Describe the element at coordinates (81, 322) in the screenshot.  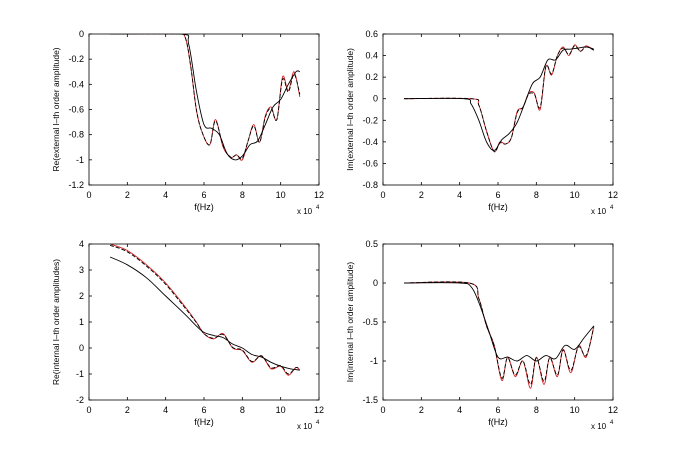
I see `y-tick-label: 1` at that location.